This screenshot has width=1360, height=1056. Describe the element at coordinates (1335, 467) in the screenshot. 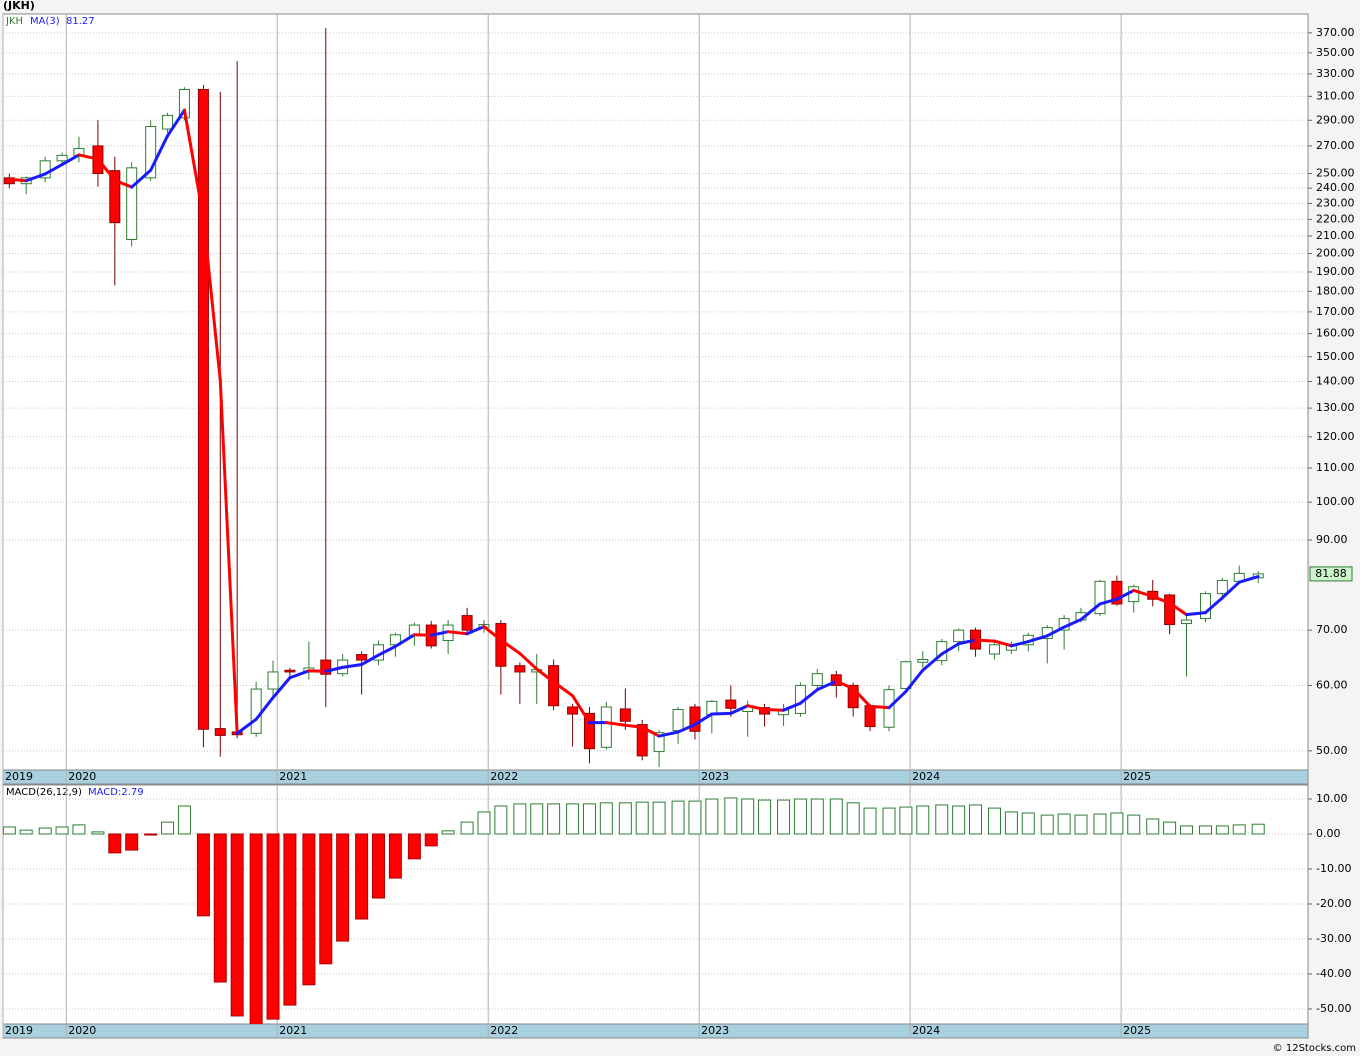

I see `y-tick-label: 110.00` at that location.